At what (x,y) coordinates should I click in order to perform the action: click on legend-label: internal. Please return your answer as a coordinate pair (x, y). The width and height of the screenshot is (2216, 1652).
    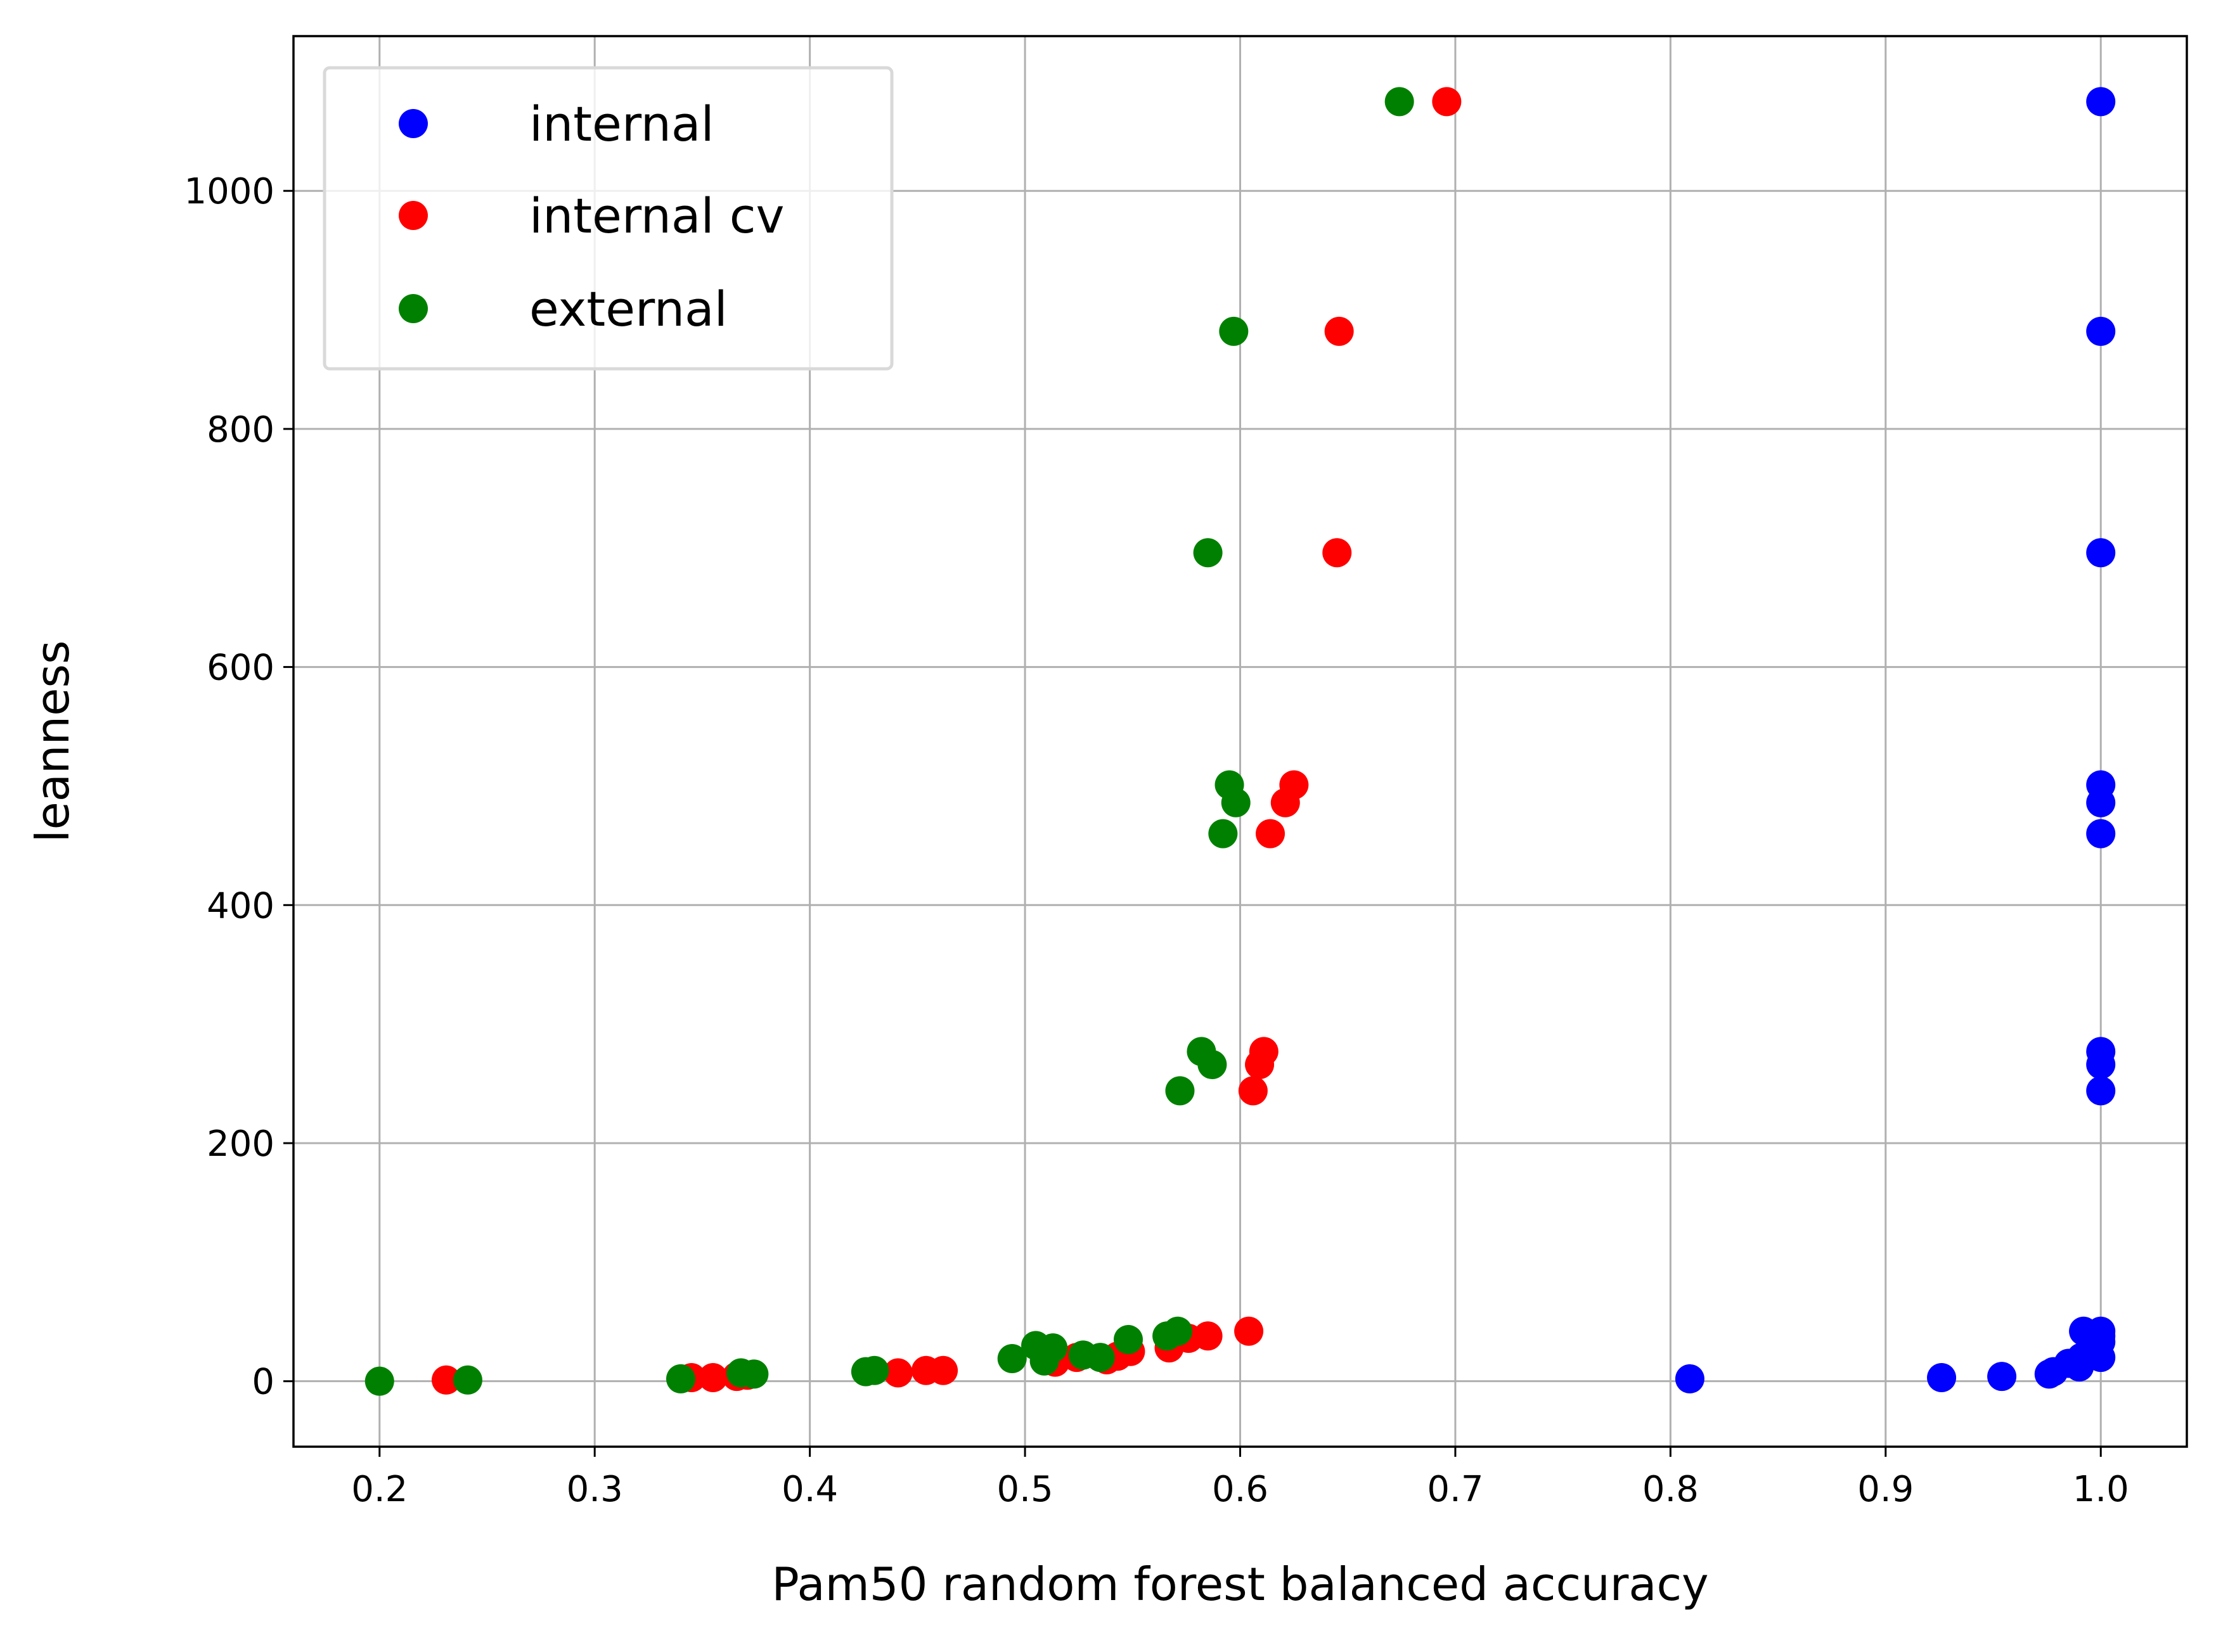
    Looking at the image, I should click on (621, 124).